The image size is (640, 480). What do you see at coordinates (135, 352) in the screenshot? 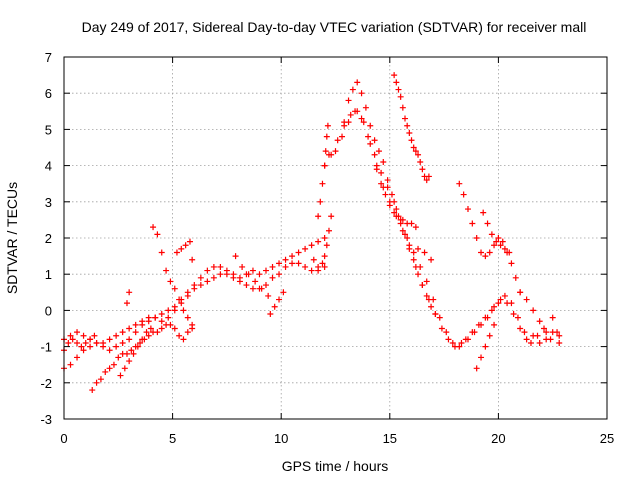
I see `series-trace-d` at bounding box center [135, 352].